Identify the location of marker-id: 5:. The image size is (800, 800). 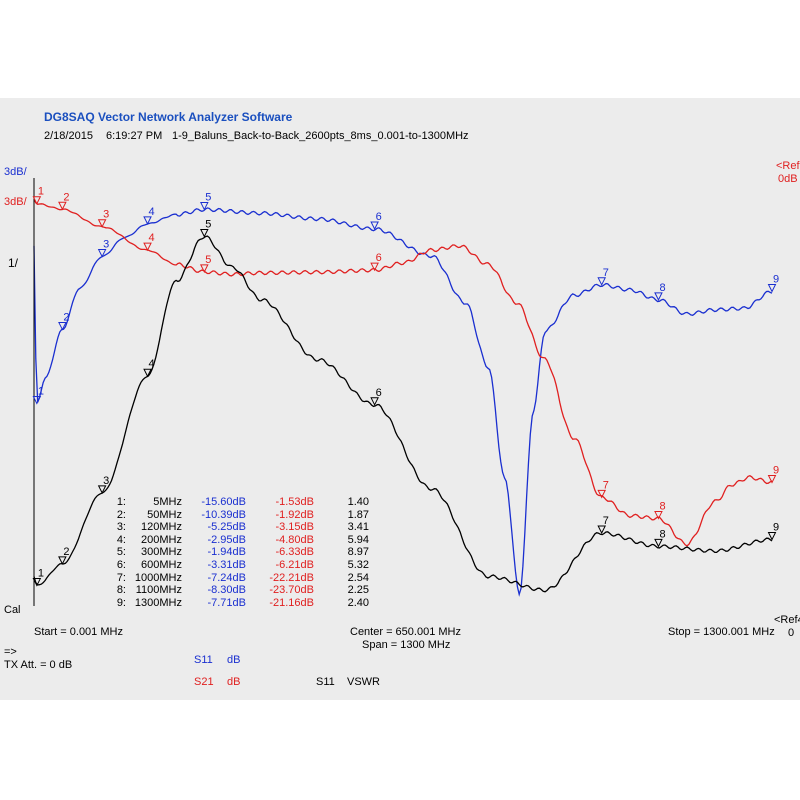
(121, 552).